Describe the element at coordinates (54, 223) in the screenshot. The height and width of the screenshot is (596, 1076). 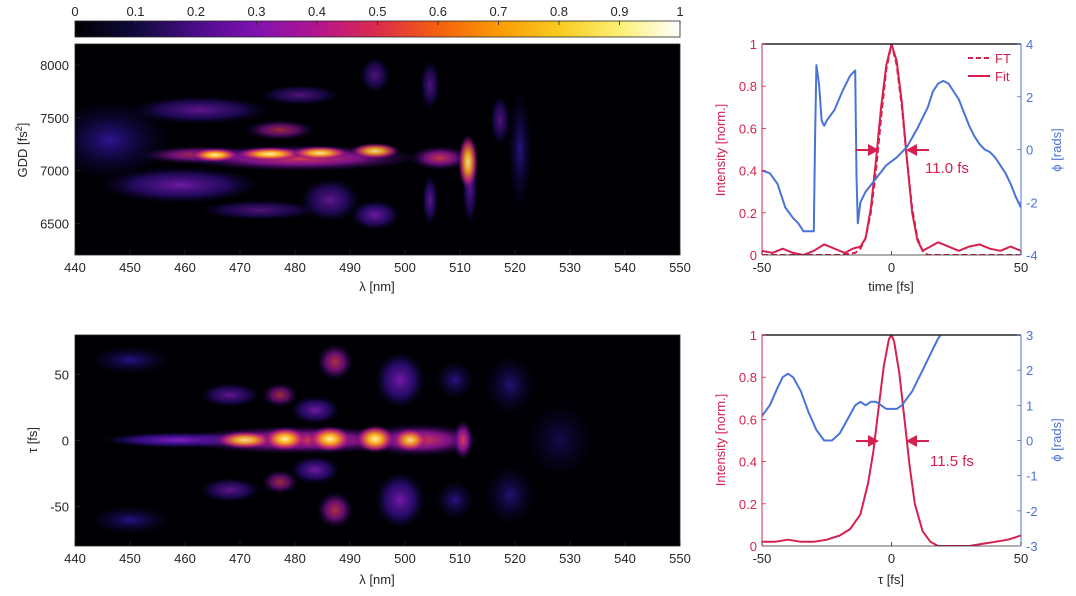
I see `y-tick-label: 6500` at that location.